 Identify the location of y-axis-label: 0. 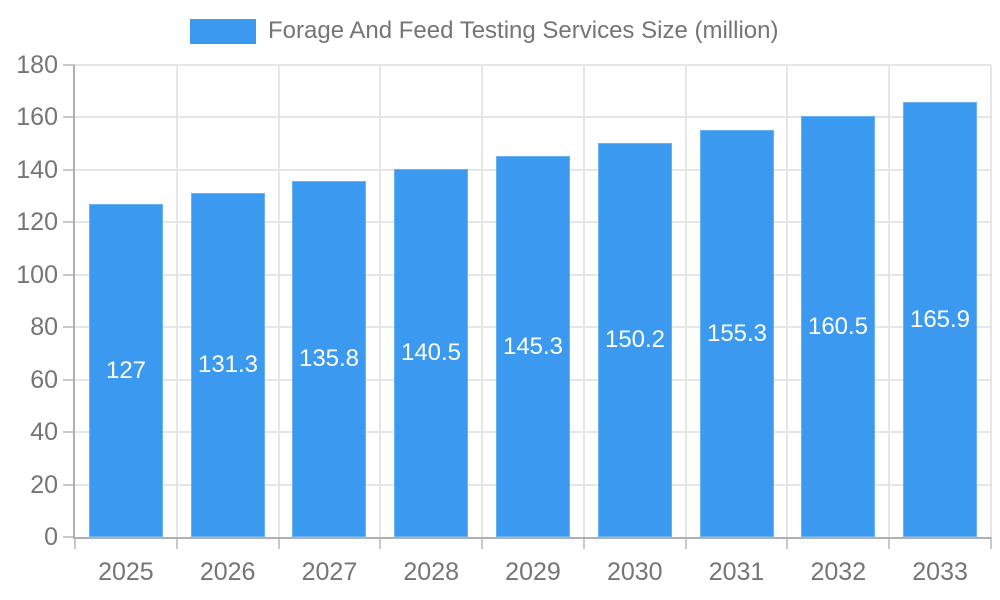
(51, 537).